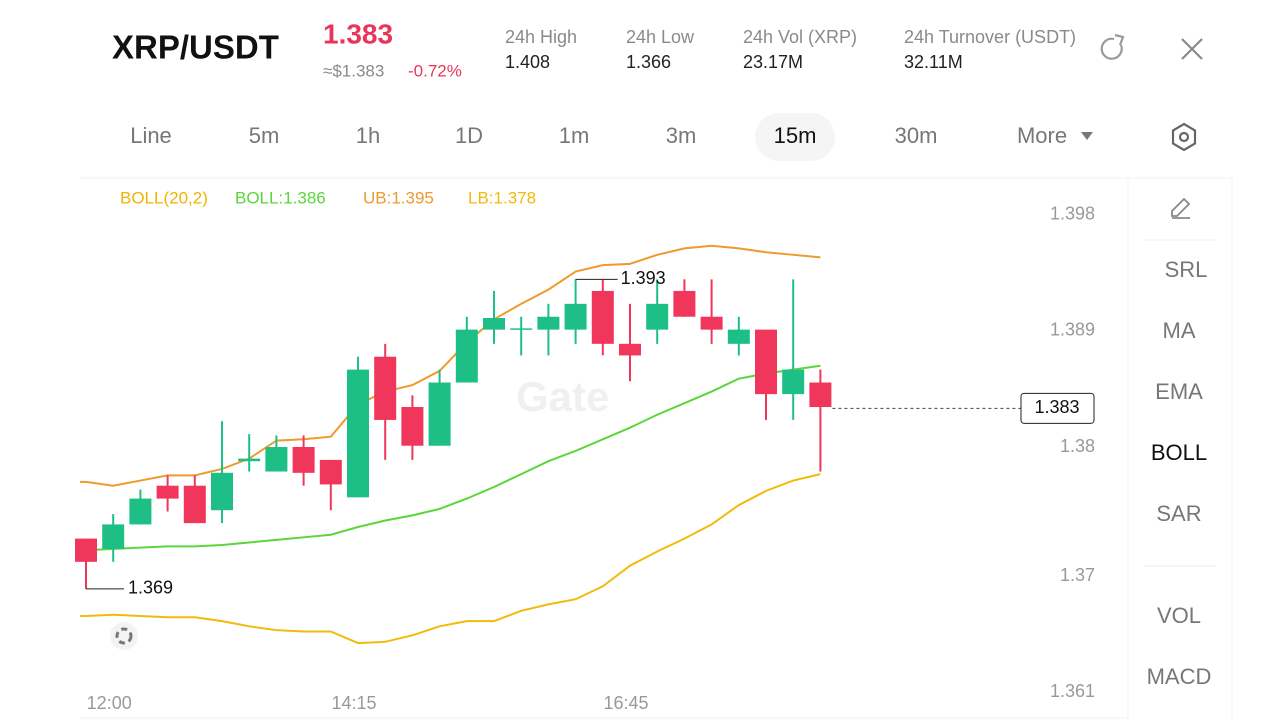 Image resolution: width=1280 pixels, height=720 pixels. What do you see at coordinates (435, 70) in the screenshot?
I see `change: -0.72%` at bounding box center [435, 70].